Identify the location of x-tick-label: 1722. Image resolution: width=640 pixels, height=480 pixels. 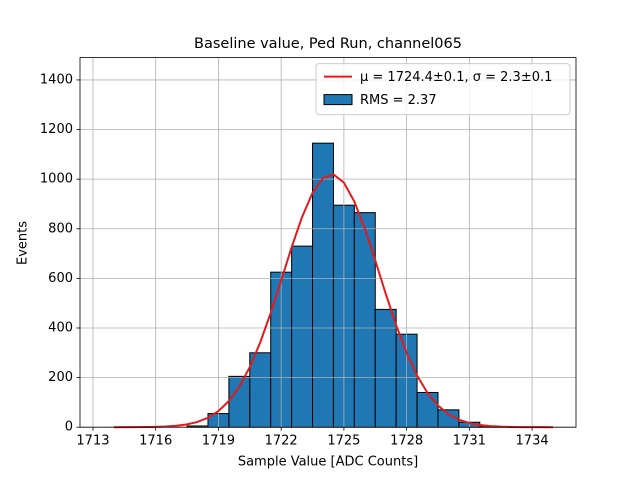
(281, 441).